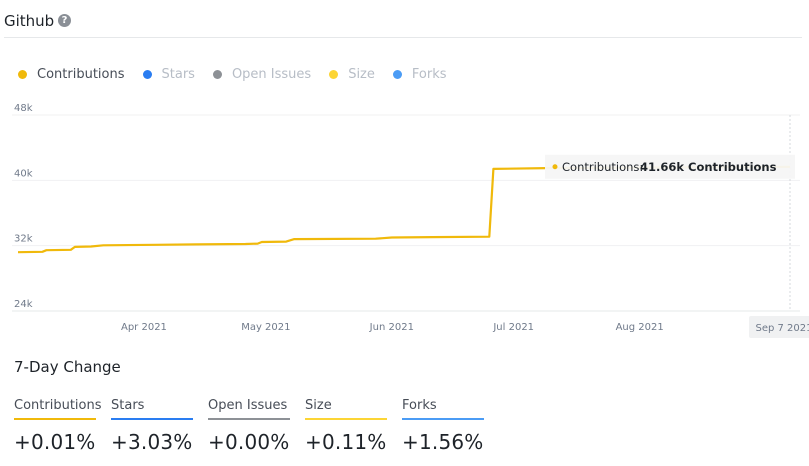 Image resolution: width=809 pixels, height=466 pixels. What do you see at coordinates (29, 21) in the screenshot?
I see `chart-title: Github` at bounding box center [29, 21].